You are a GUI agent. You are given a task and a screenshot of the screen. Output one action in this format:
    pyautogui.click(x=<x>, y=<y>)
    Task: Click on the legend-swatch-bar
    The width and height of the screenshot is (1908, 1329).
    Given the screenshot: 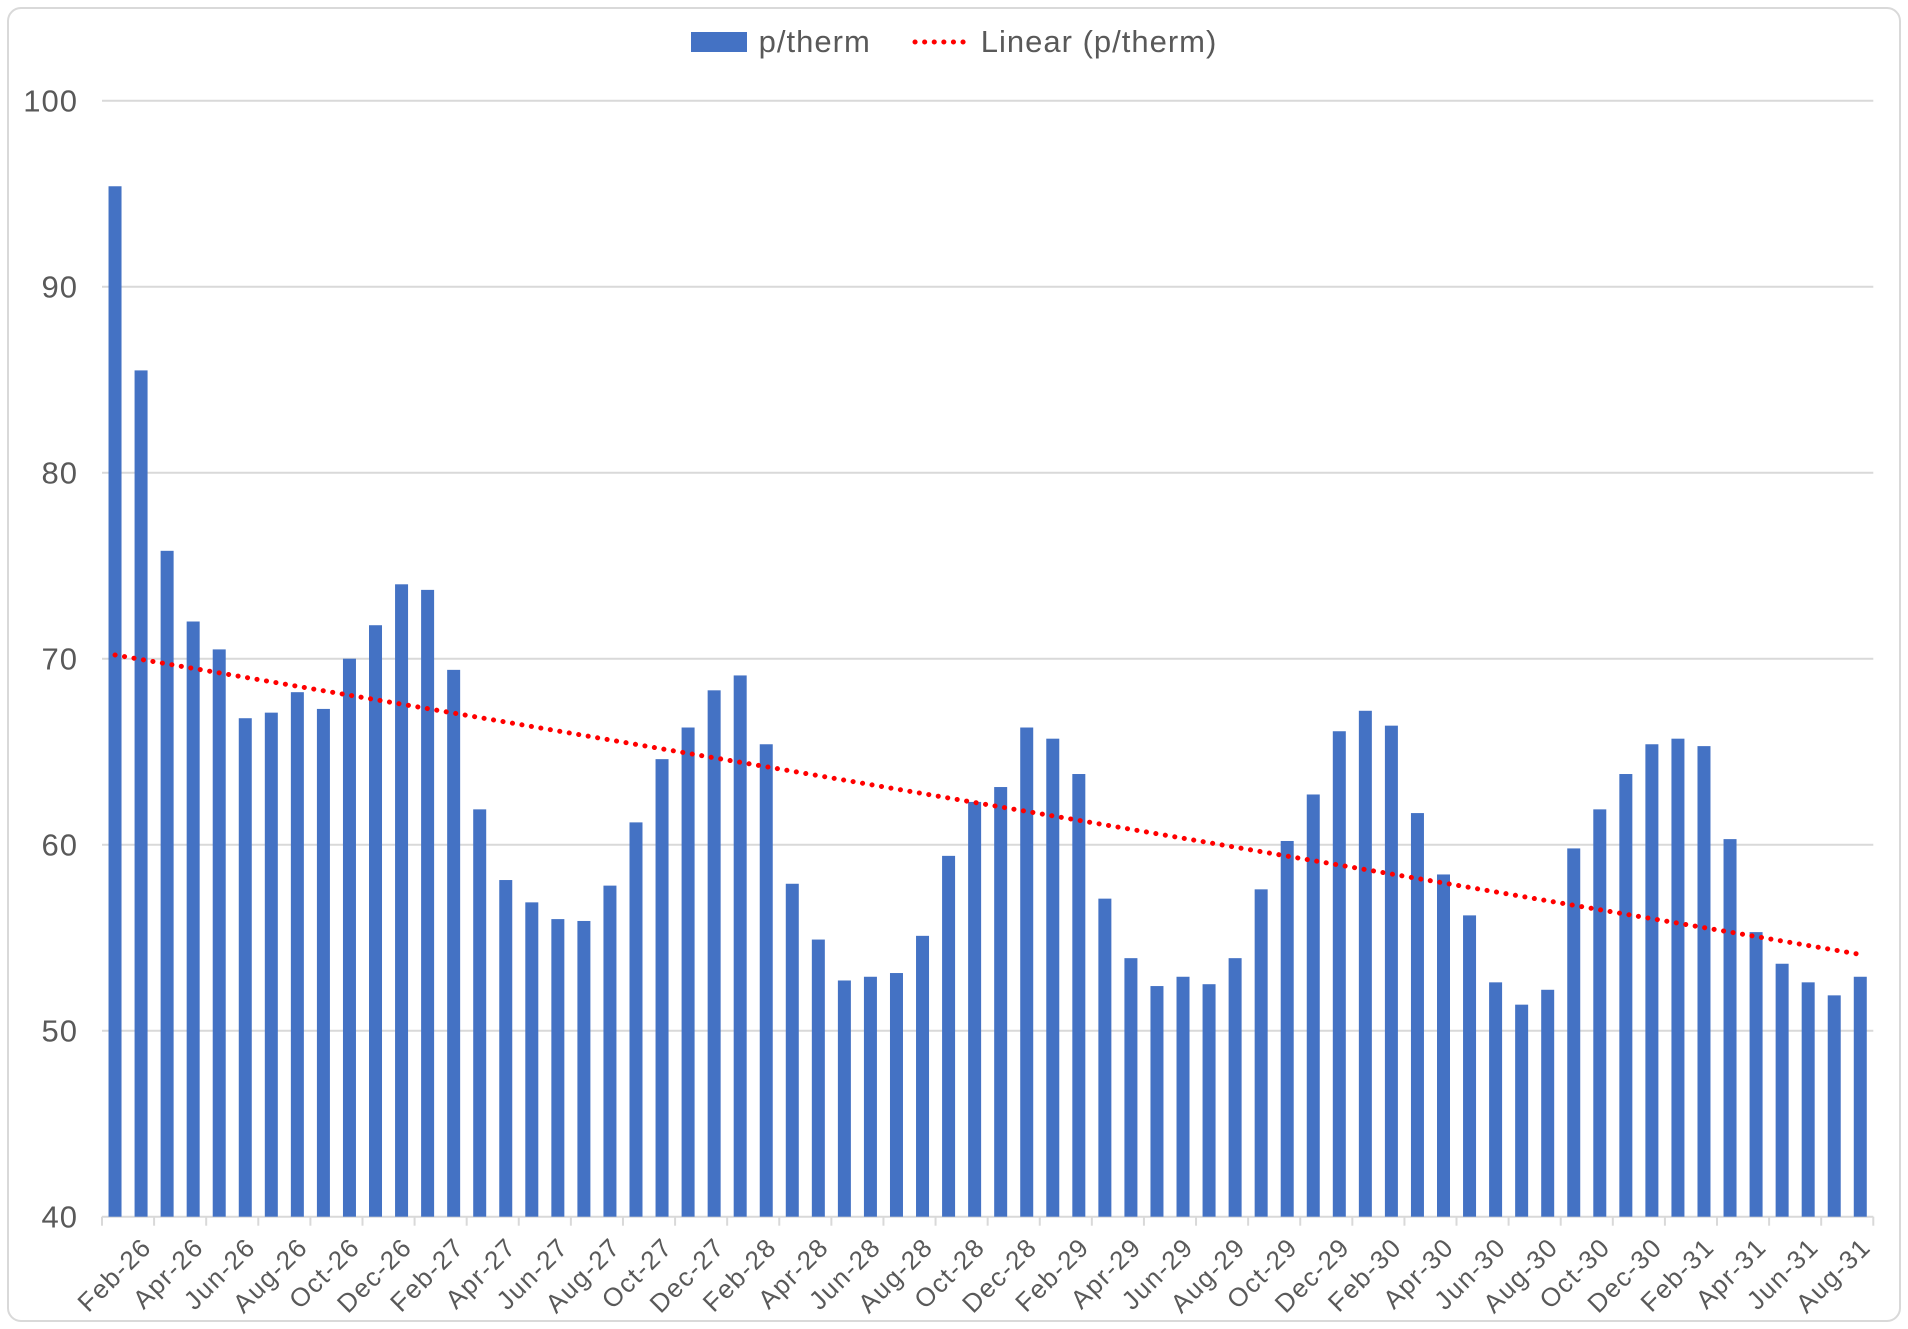 What is the action you would take?
    pyautogui.click(x=718, y=42)
    